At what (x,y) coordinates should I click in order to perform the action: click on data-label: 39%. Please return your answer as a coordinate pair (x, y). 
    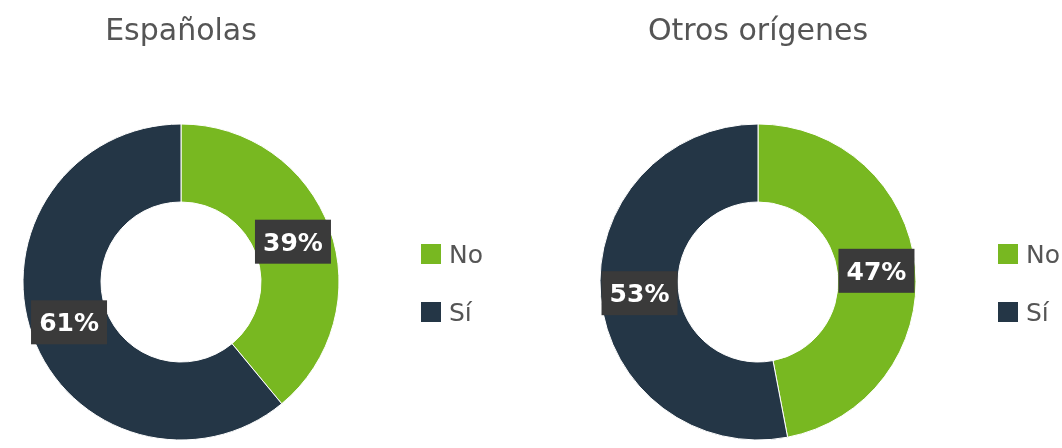
    Looking at the image, I should click on (293, 242).